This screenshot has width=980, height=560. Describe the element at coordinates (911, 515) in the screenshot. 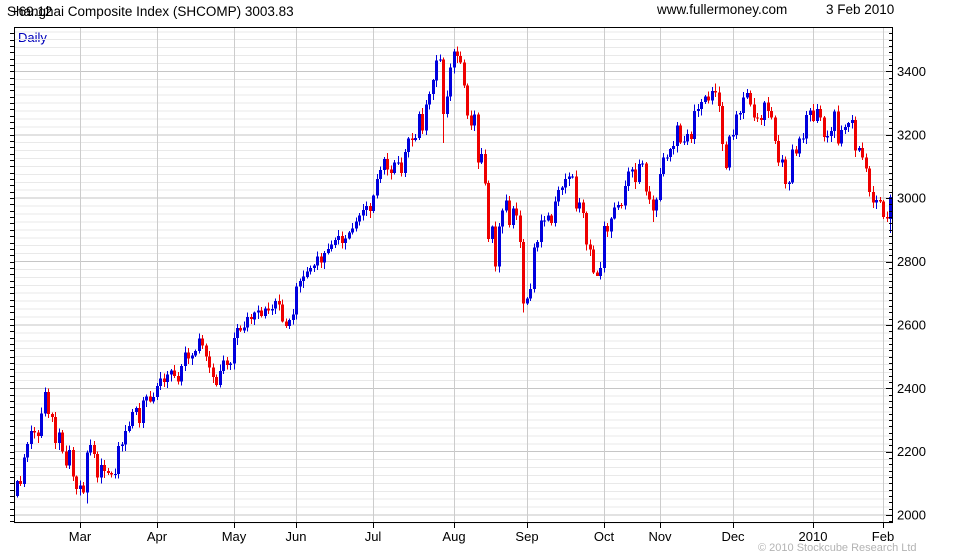

I see `y-axis-label: 2000` at that location.